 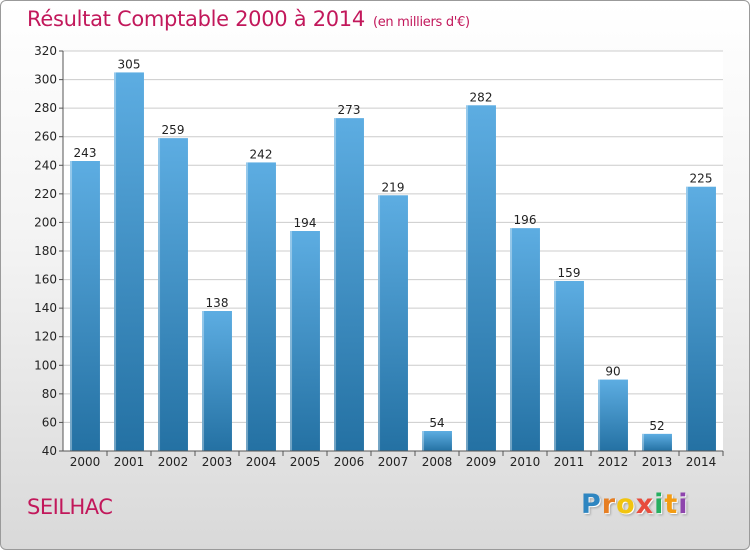 What do you see at coordinates (129, 261) in the screenshot?
I see `bar-2001` at bounding box center [129, 261].